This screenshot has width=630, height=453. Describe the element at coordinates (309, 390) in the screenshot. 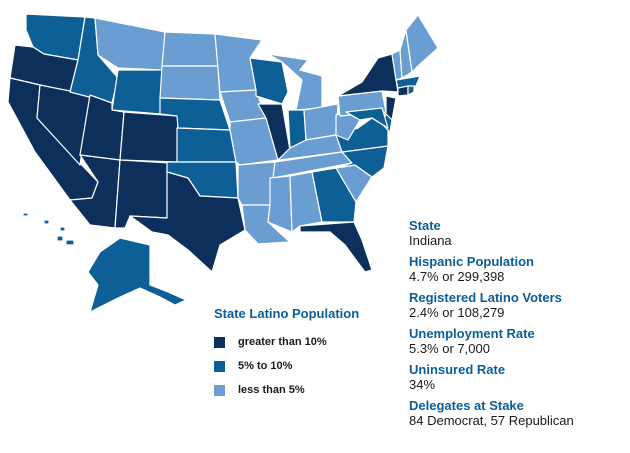

I see `legend-item: less than 5%` at that location.